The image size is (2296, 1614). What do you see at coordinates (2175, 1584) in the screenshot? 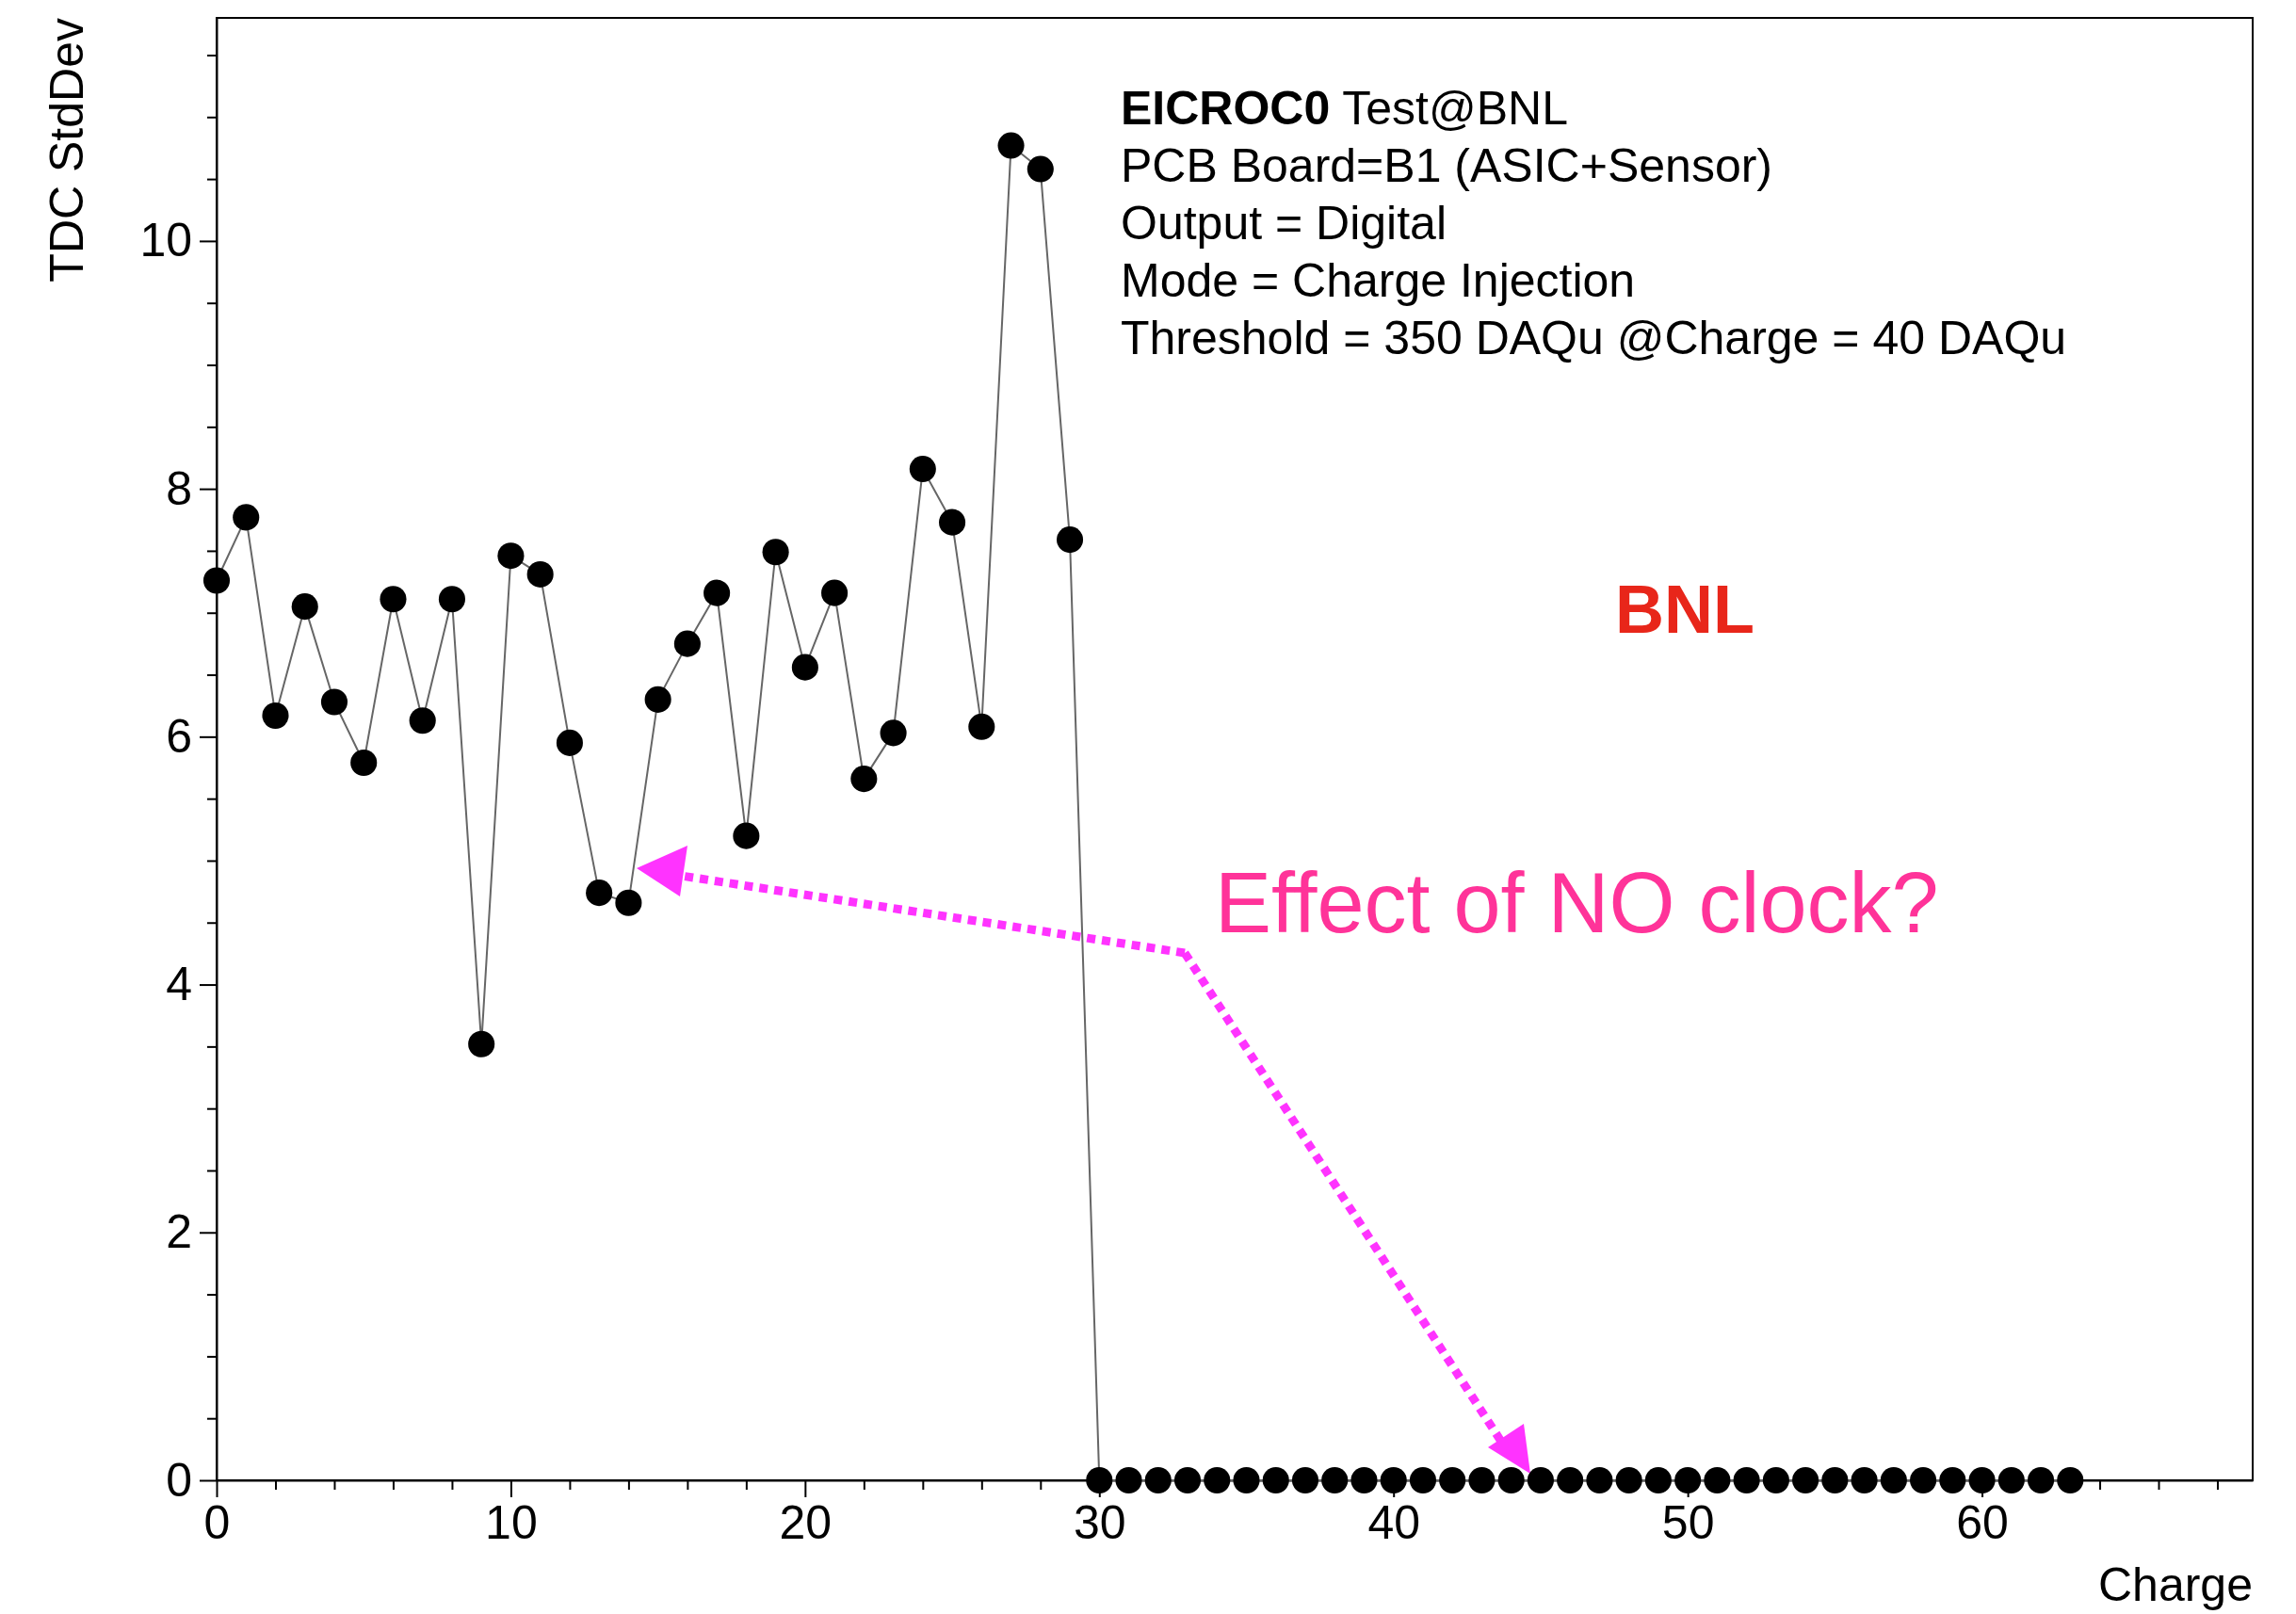
I see `x-axis-title: Charge` at bounding box center [2175, 1584].